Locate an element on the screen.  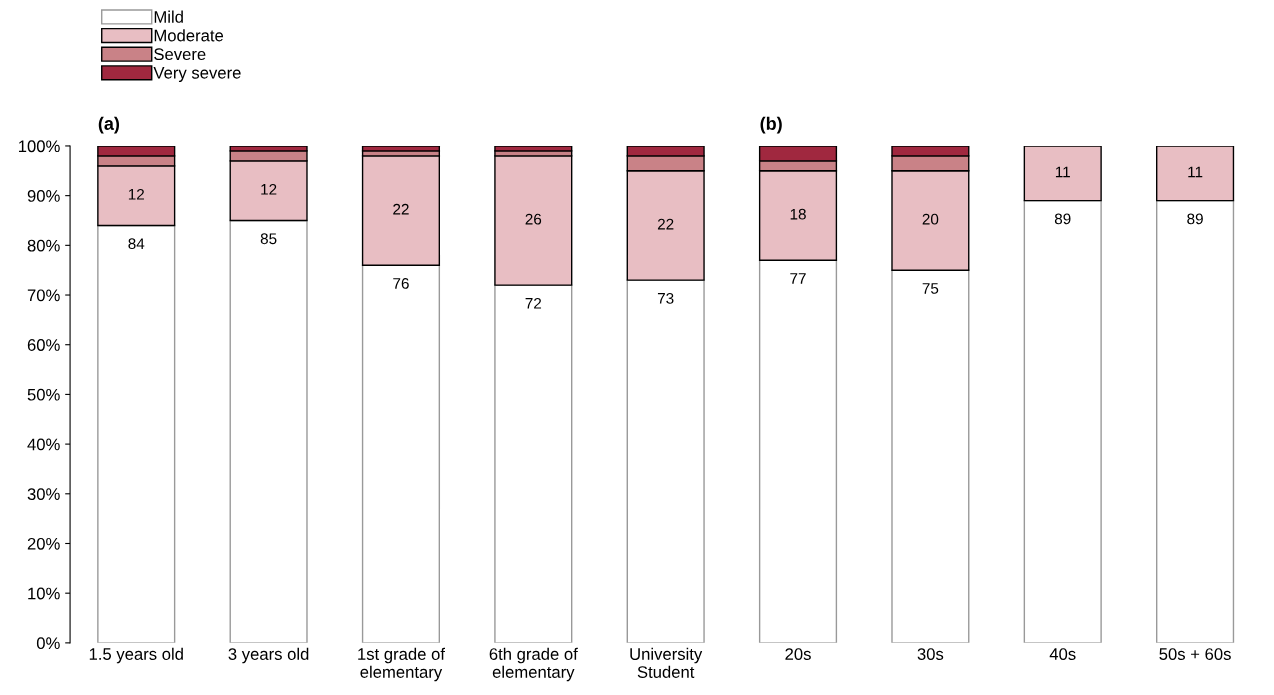
y-tick-label: 80% is located at coordinates (43, 245).